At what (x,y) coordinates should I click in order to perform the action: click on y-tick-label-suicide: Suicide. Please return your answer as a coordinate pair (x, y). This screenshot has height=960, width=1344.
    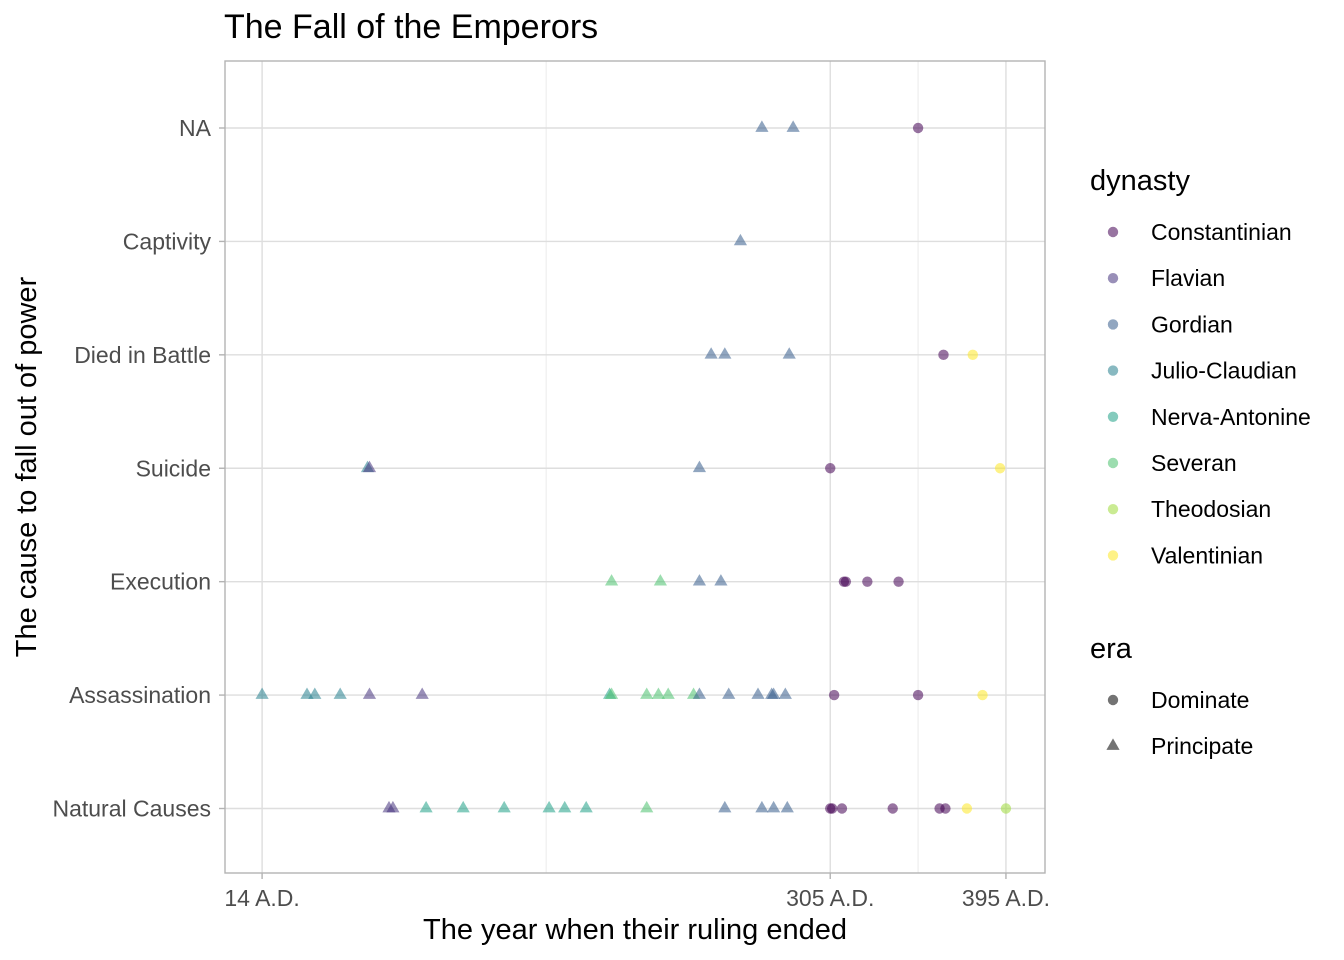
    Looking at the image, I should click on (173, 468).